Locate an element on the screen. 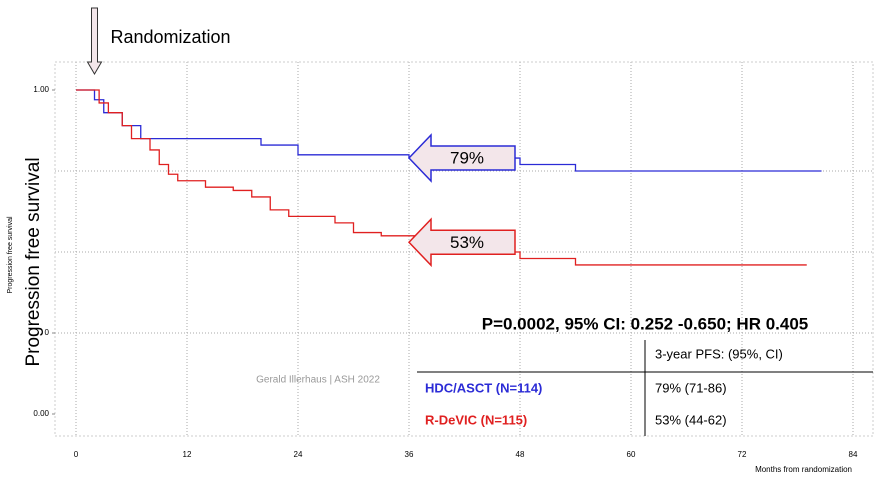  y-tick-label: 1.00 is located at coordinates (41, 89).